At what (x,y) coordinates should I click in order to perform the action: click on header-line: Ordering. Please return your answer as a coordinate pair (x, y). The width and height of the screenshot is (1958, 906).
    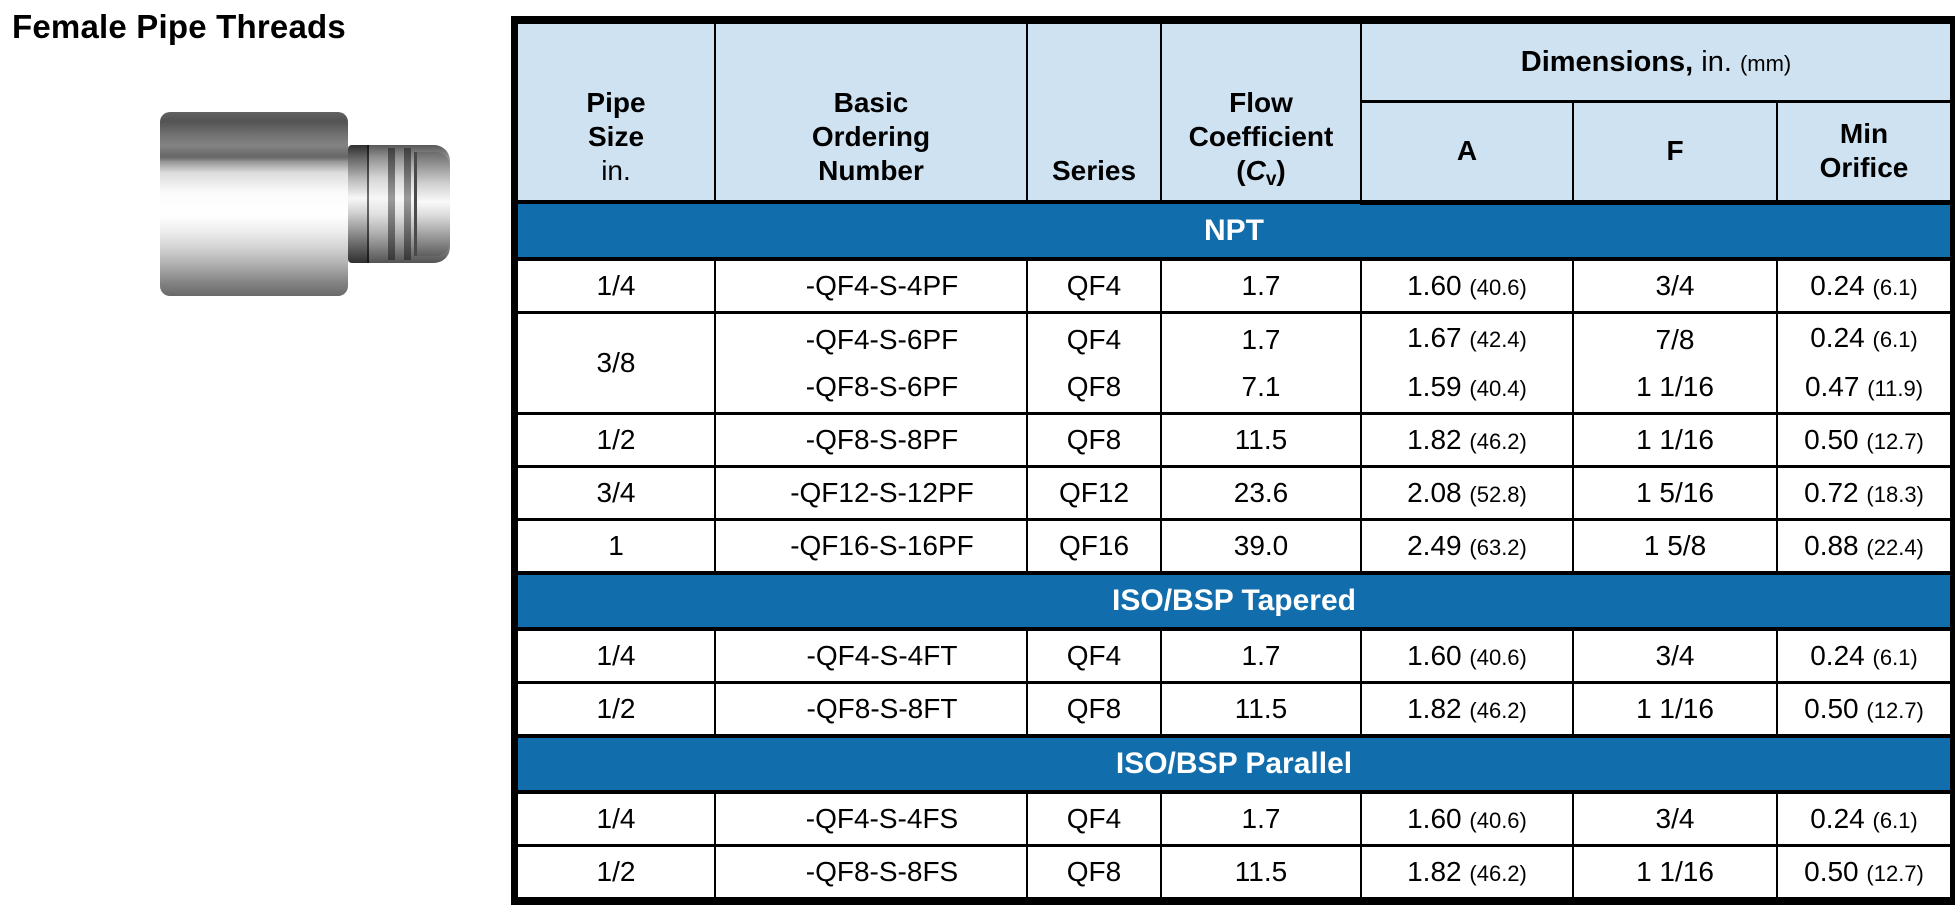
    Looking at the image, I should click on (871, 136).